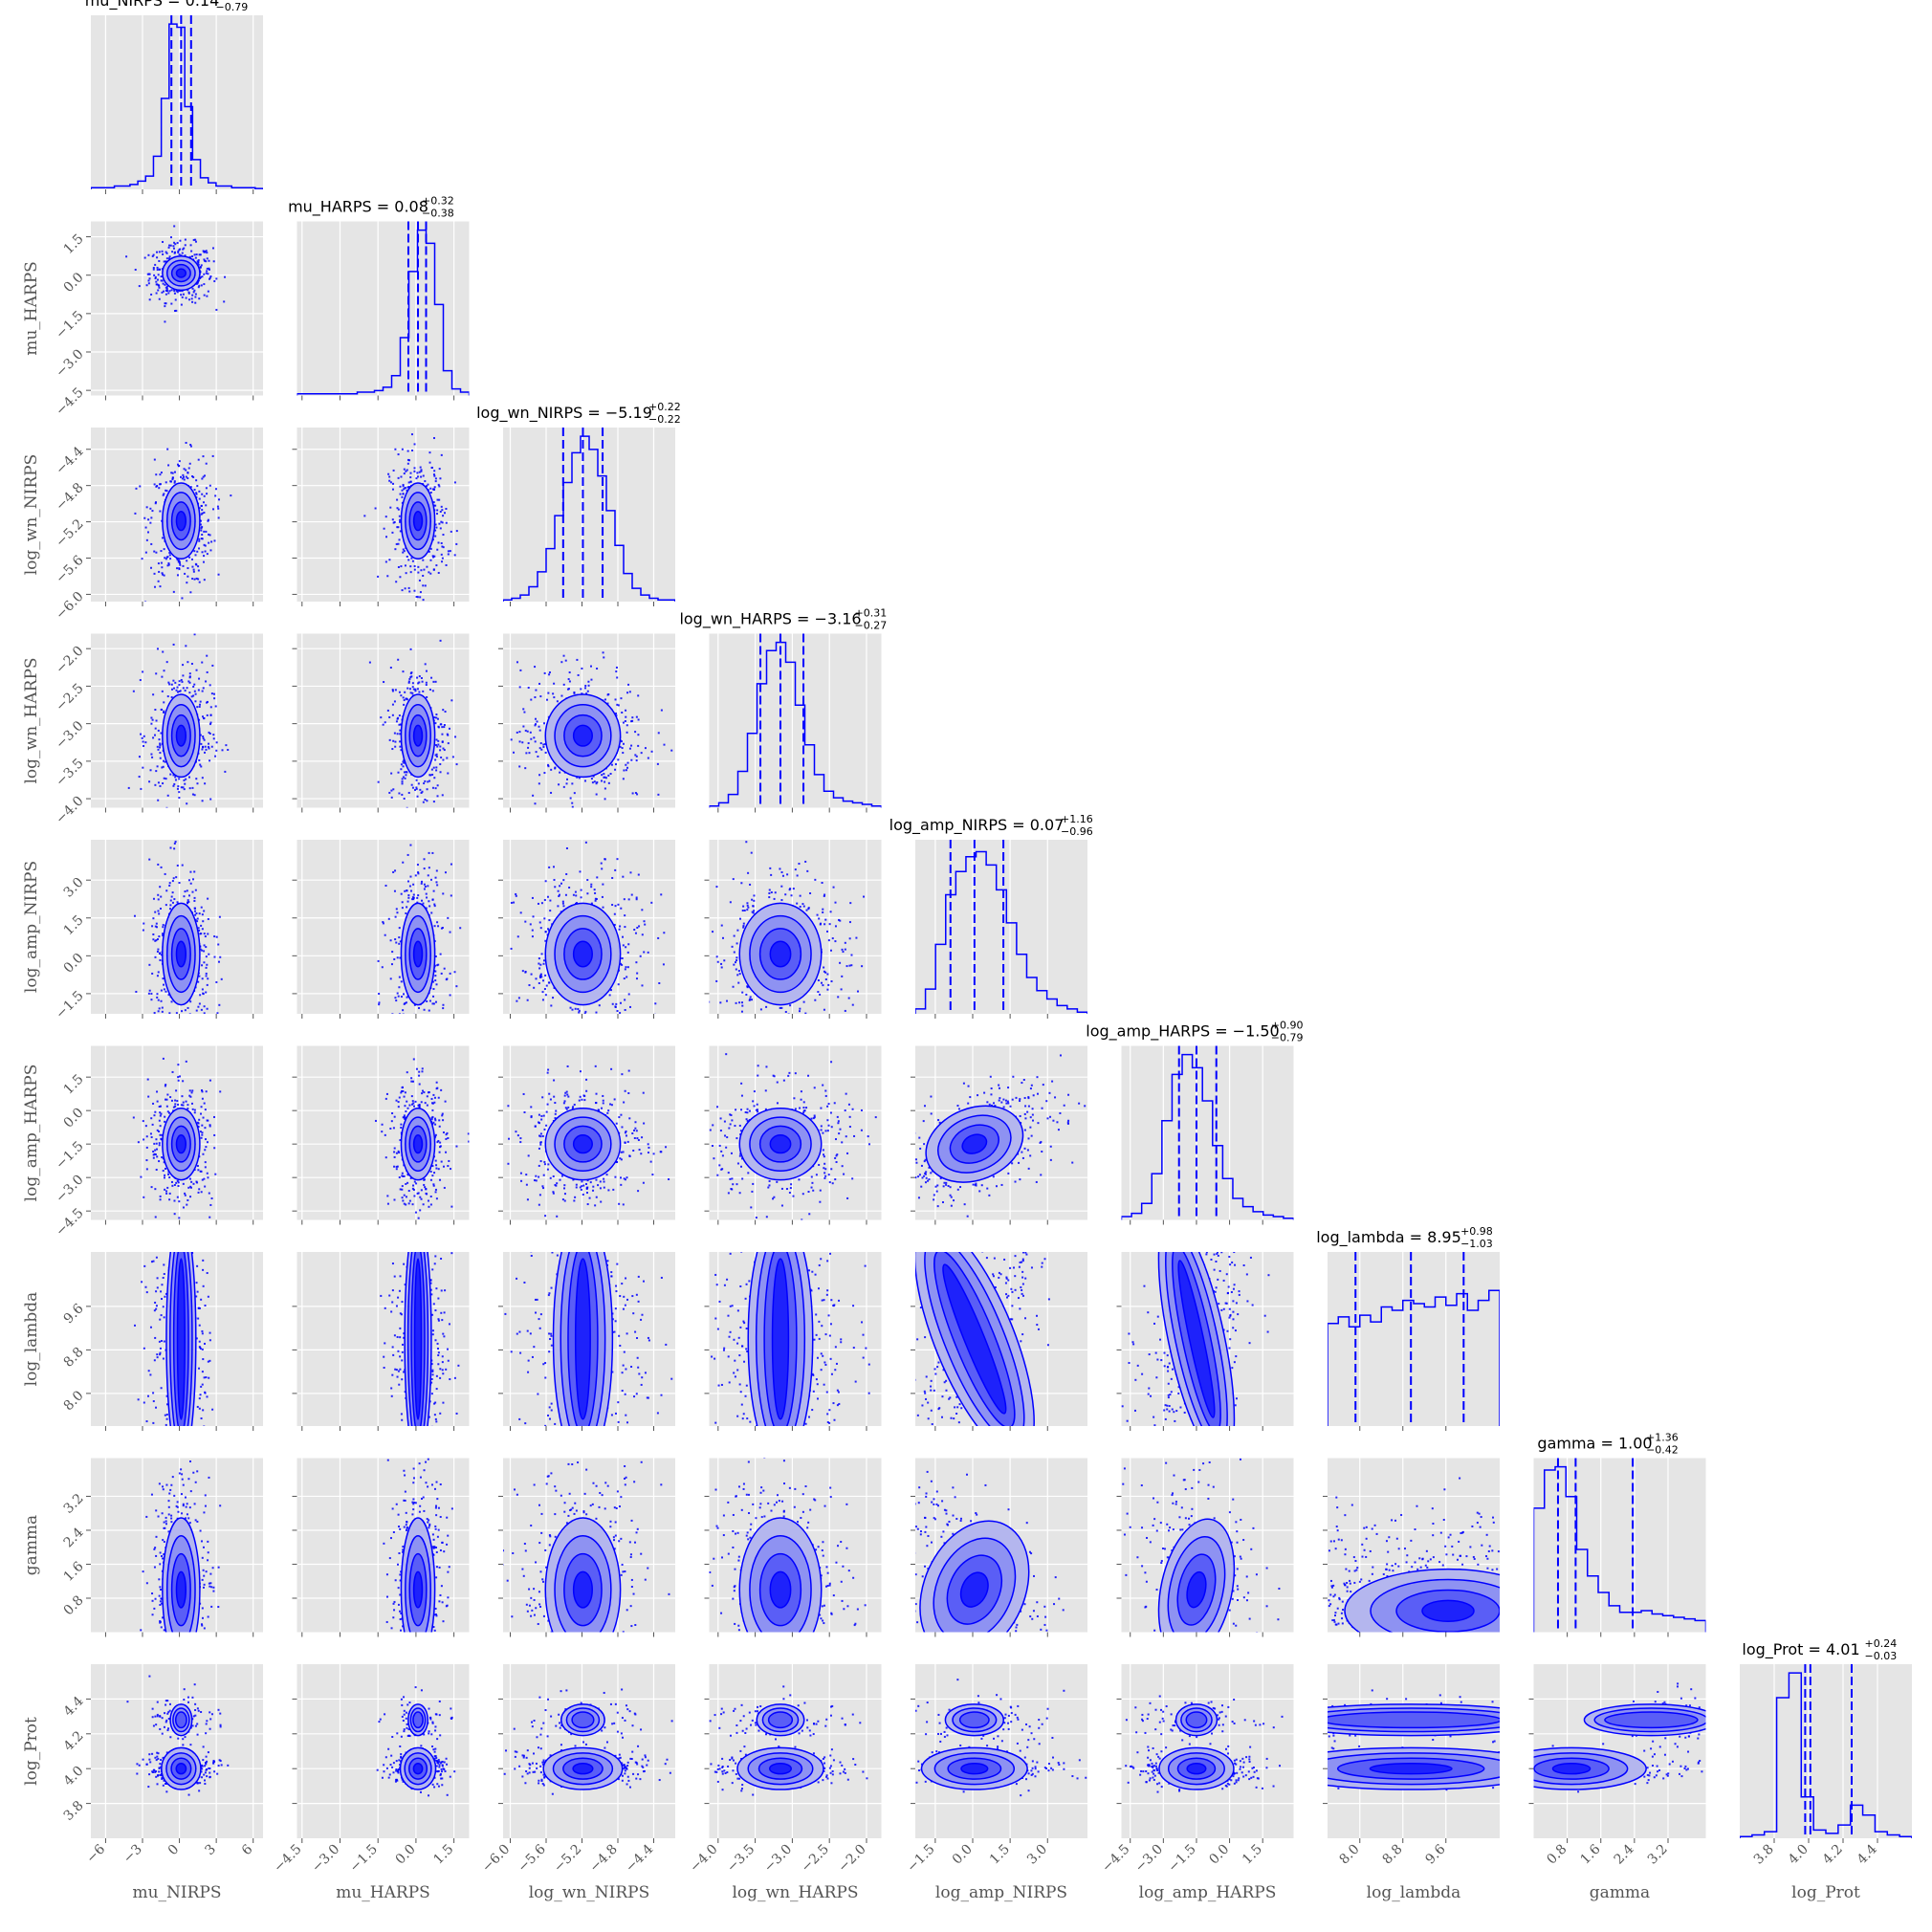 This screenshot has height=1932, width=1932. I want to click on panel-log_amp_HARPS-gamma, so click(1207, 1545).